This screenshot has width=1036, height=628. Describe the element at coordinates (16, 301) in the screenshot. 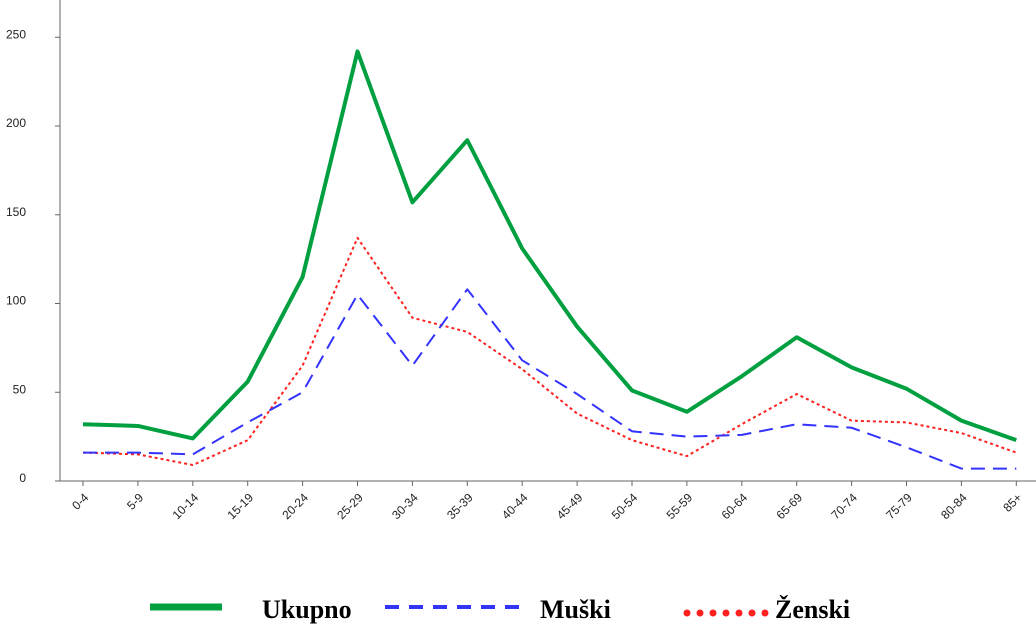

I see `y-tick-label: 100` at that location.